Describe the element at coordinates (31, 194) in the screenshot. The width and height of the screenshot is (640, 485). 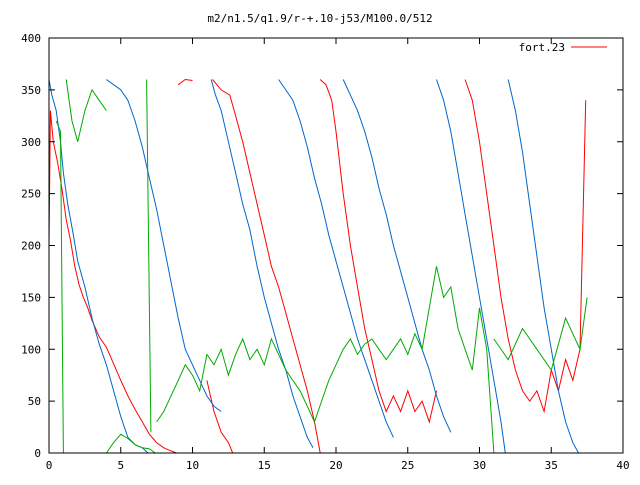
I see `y-tick-label: 250` at that location.